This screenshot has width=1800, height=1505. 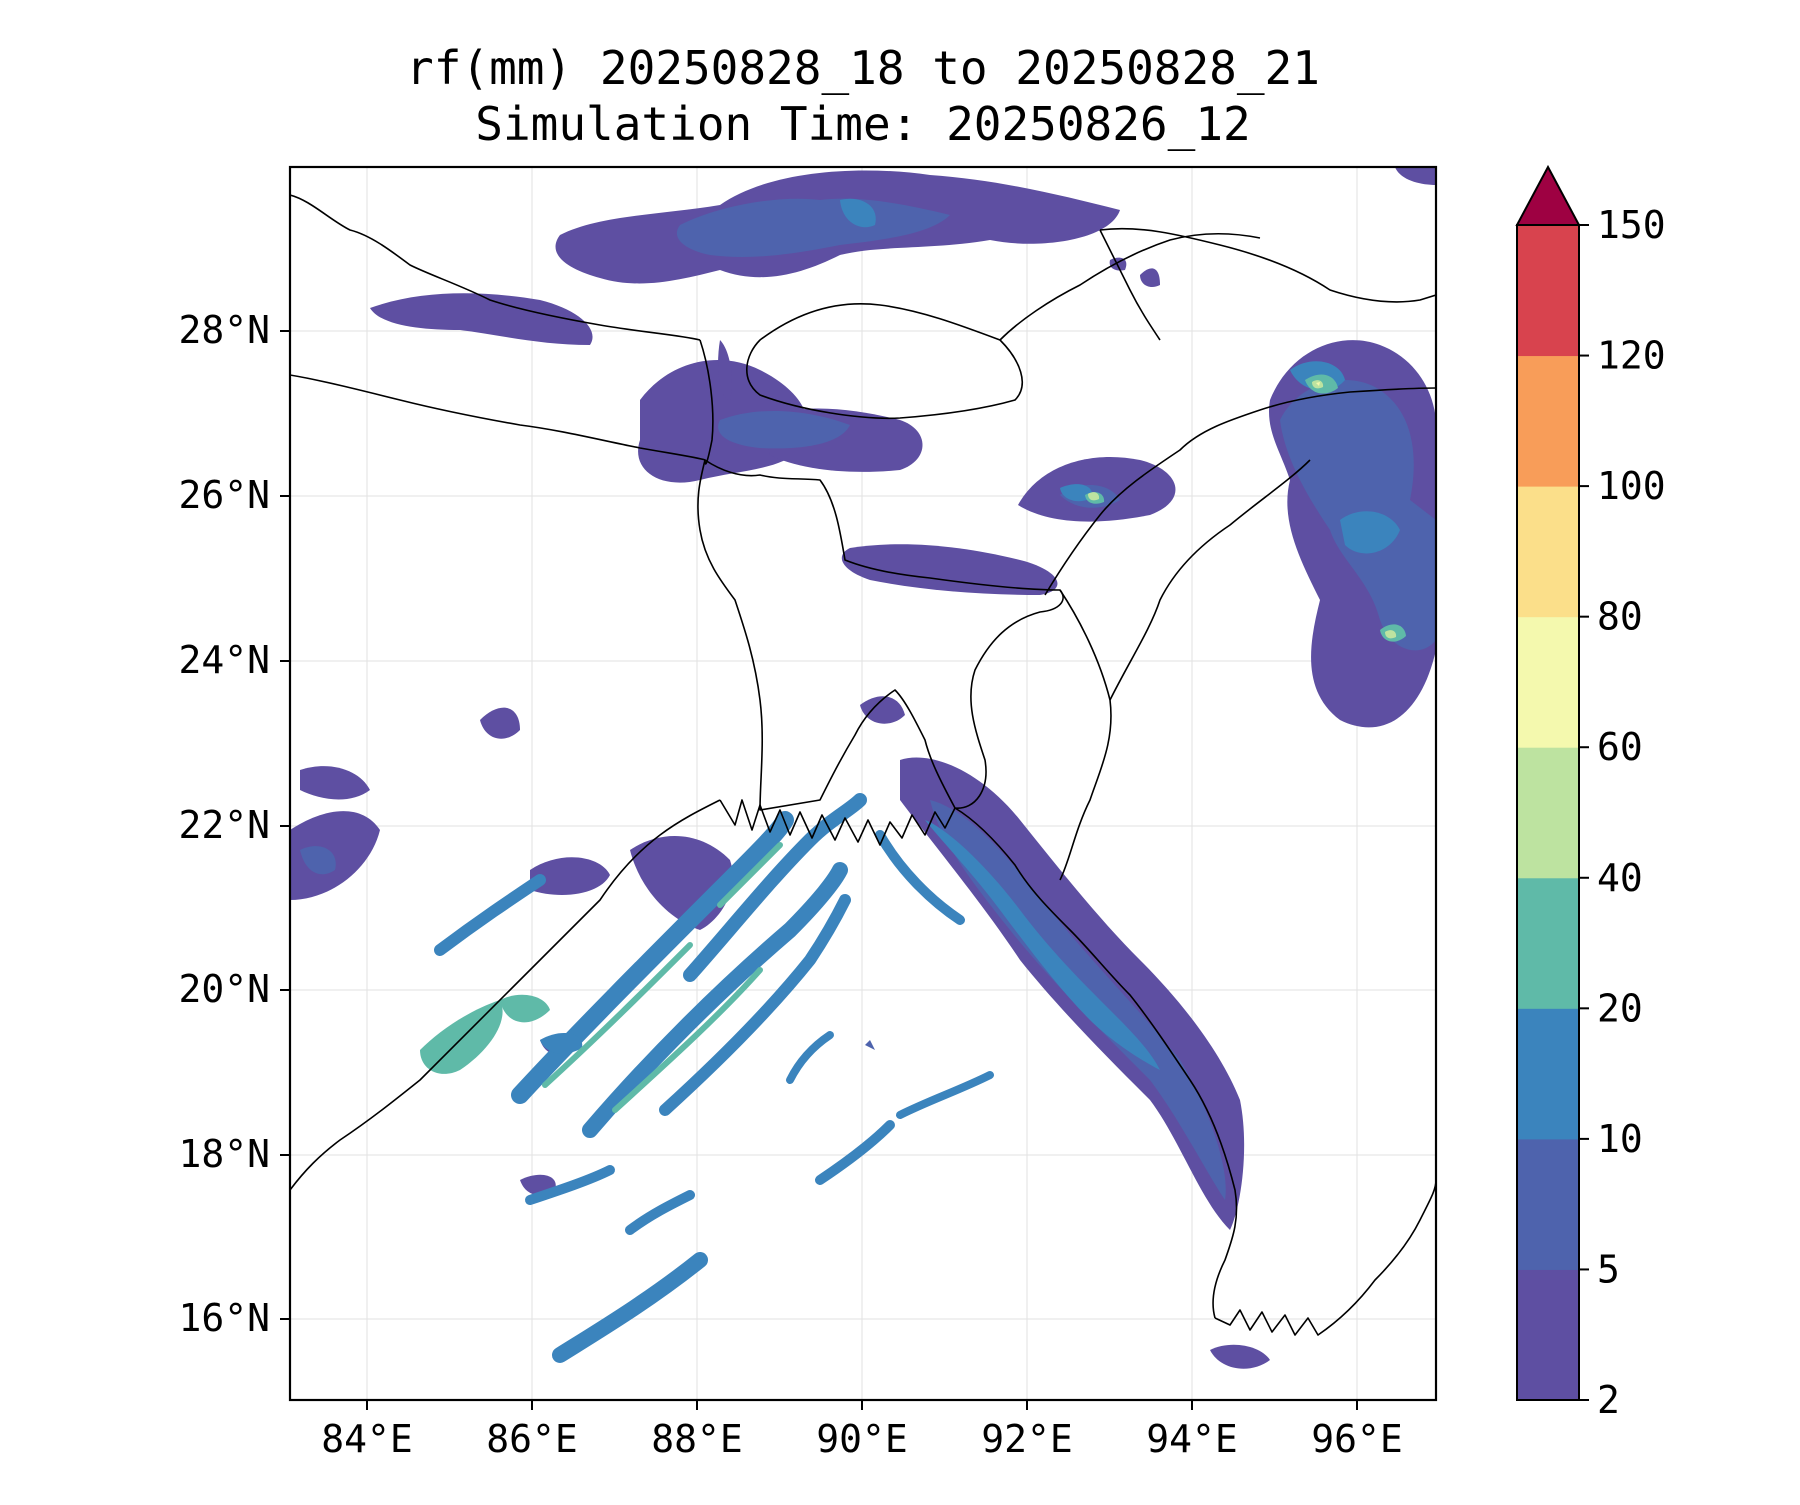 What do you see at coordinates (1631, 356) in the screenshot?
I see `colorbar-tick-label: 120` at bounding box center [1631, 356].